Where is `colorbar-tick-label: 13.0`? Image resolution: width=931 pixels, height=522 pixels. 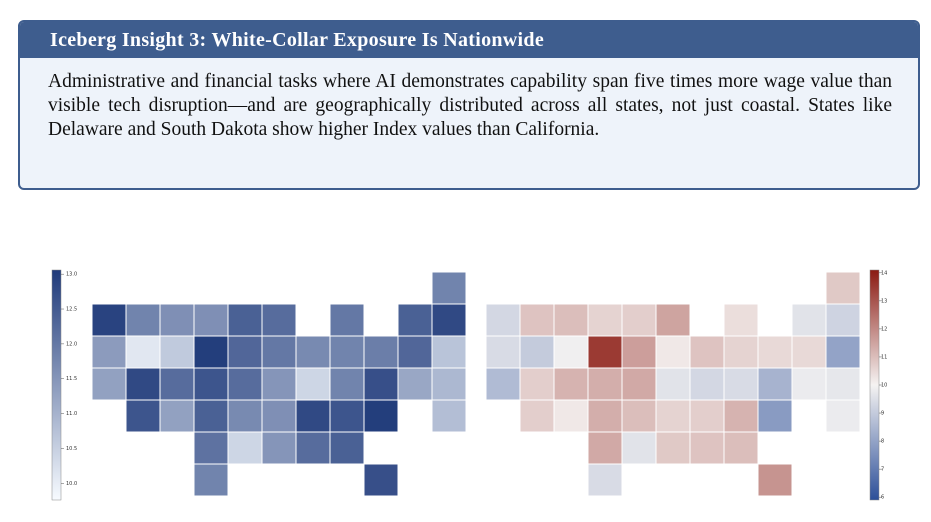
colorbar-tick-label: 13.0 is located at coordinates (71, 275).